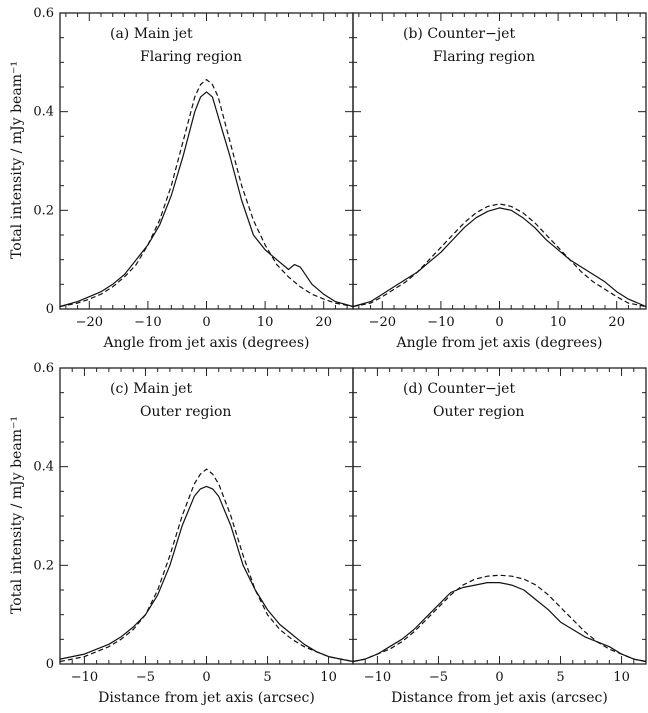 This screenshot has width=648, height=713. I want to click on panel-d-xtick-label: −10, so click(377, 677).